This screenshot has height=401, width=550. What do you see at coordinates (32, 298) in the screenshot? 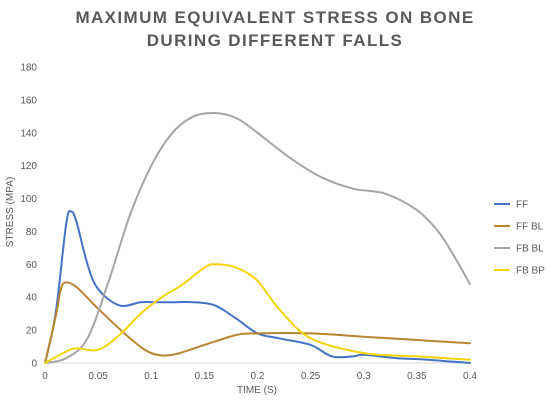
I see `y-tick-label: 40` at bounding box center [32, 298].